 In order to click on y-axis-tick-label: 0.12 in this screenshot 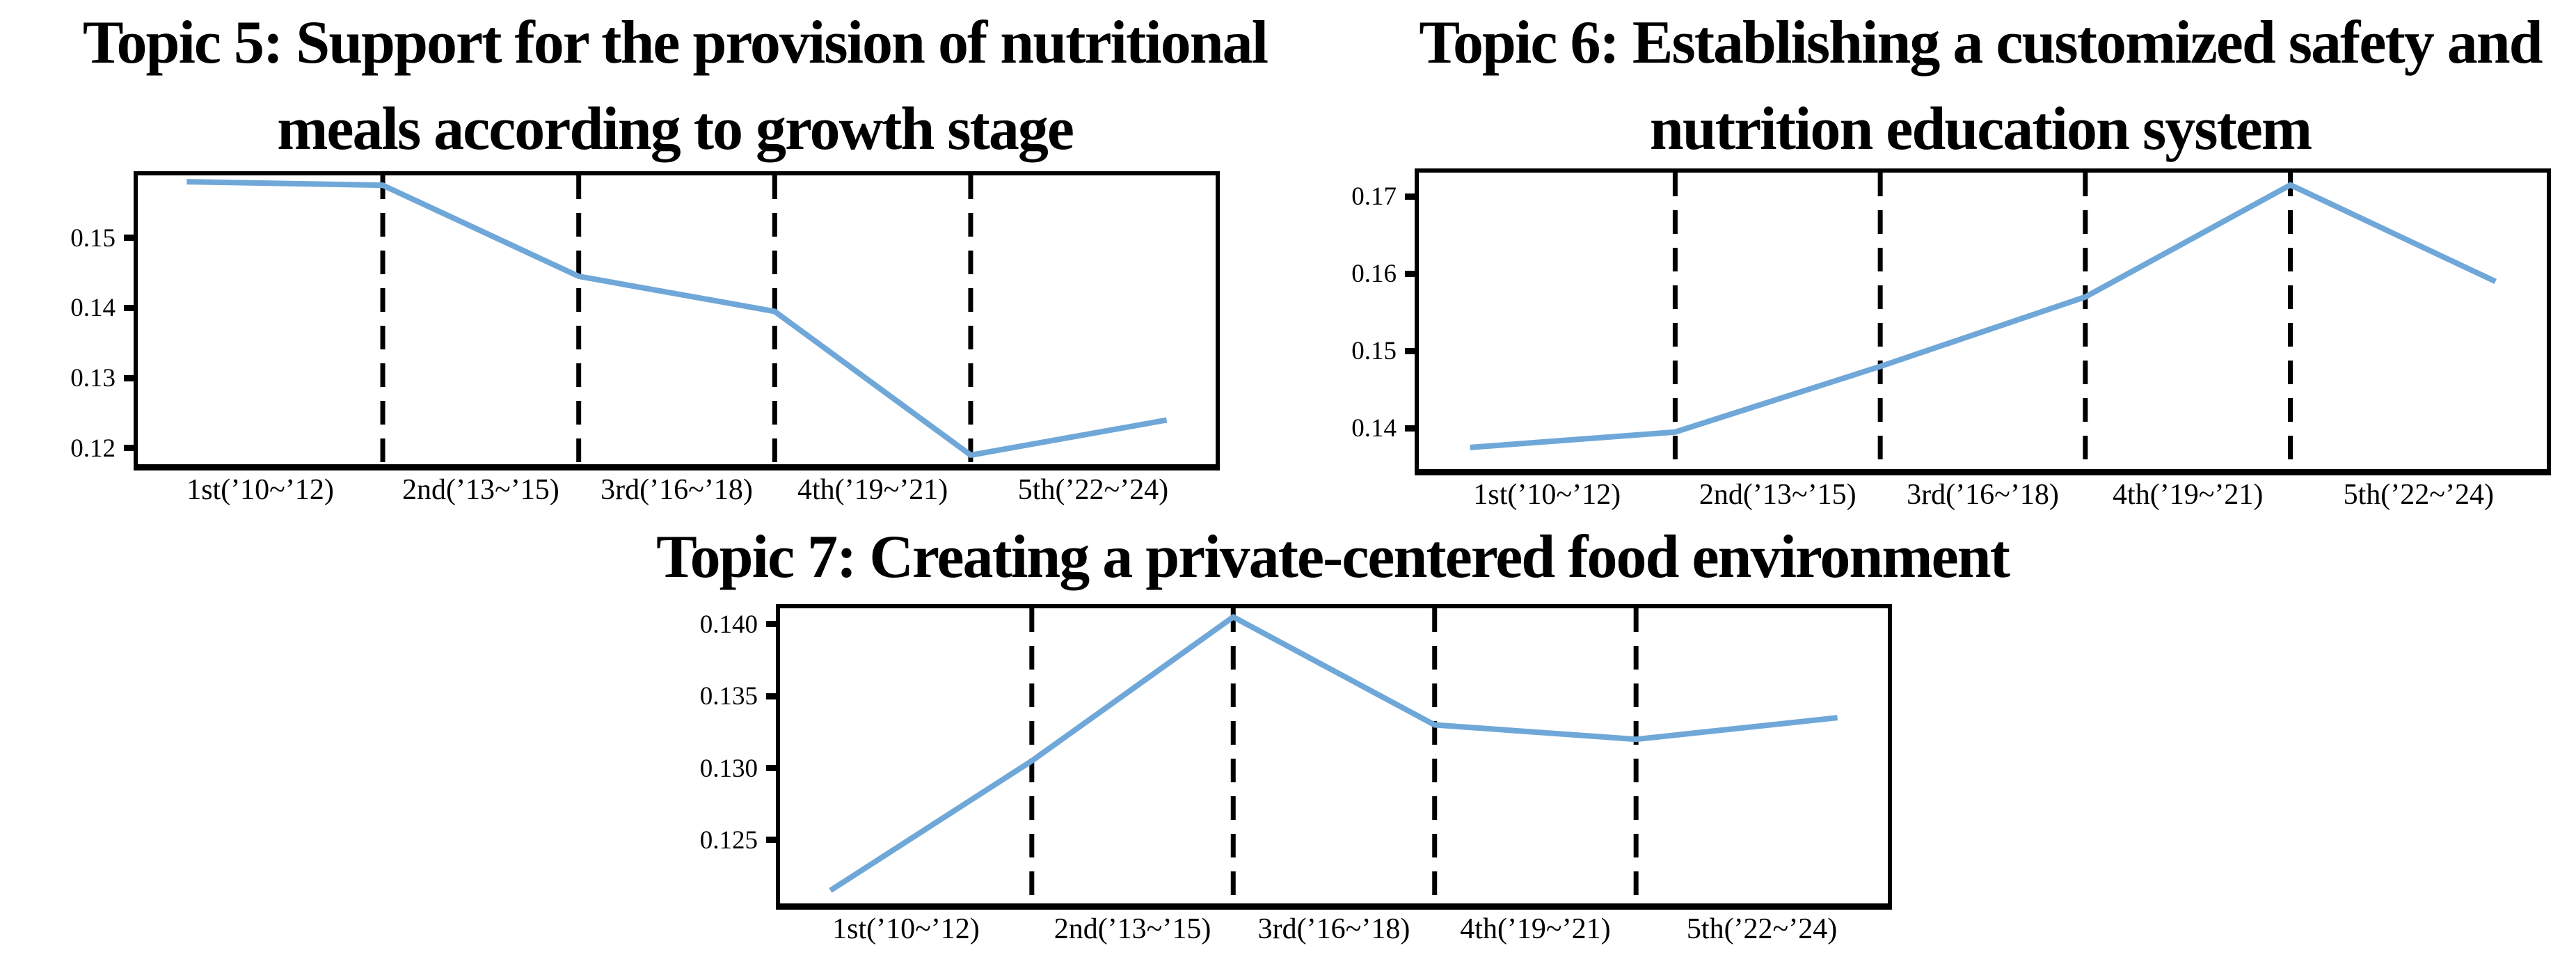, I will do `click(93, 448)`.